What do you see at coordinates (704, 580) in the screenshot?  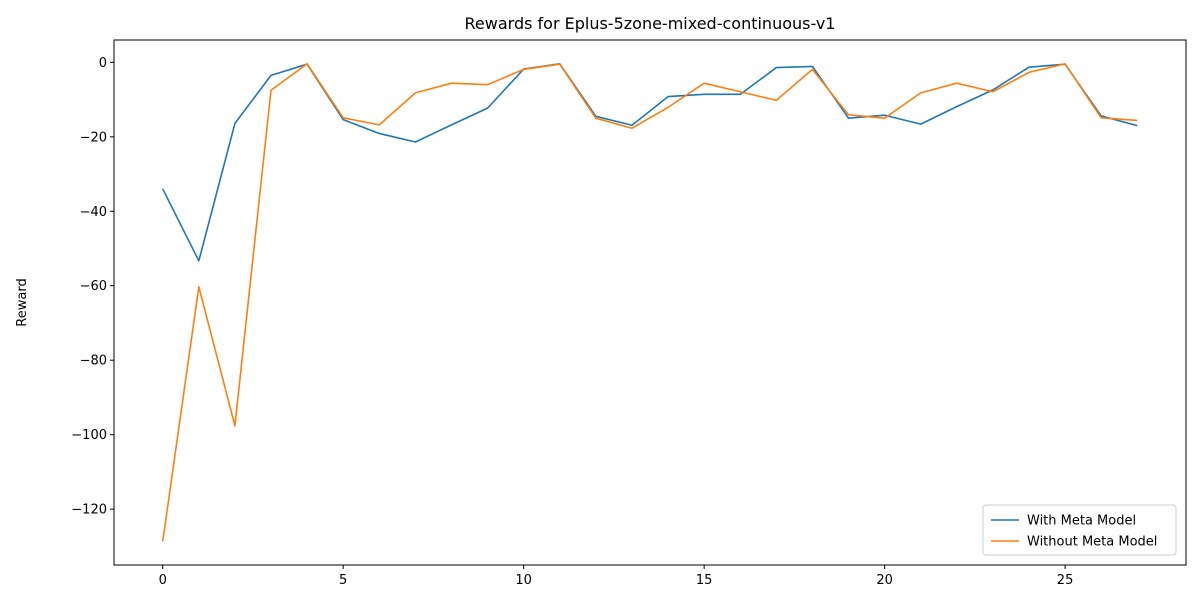 I see `x-tick-label: 15` at bounding box center [704, 580].